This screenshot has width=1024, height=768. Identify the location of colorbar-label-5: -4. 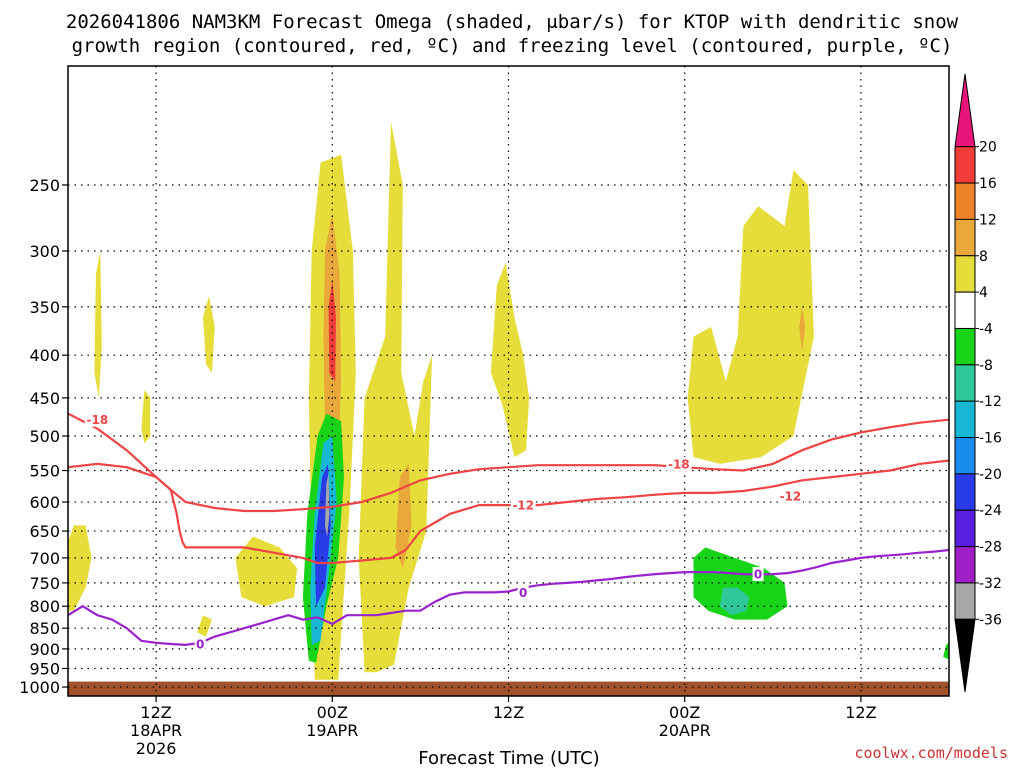
(986, 329).